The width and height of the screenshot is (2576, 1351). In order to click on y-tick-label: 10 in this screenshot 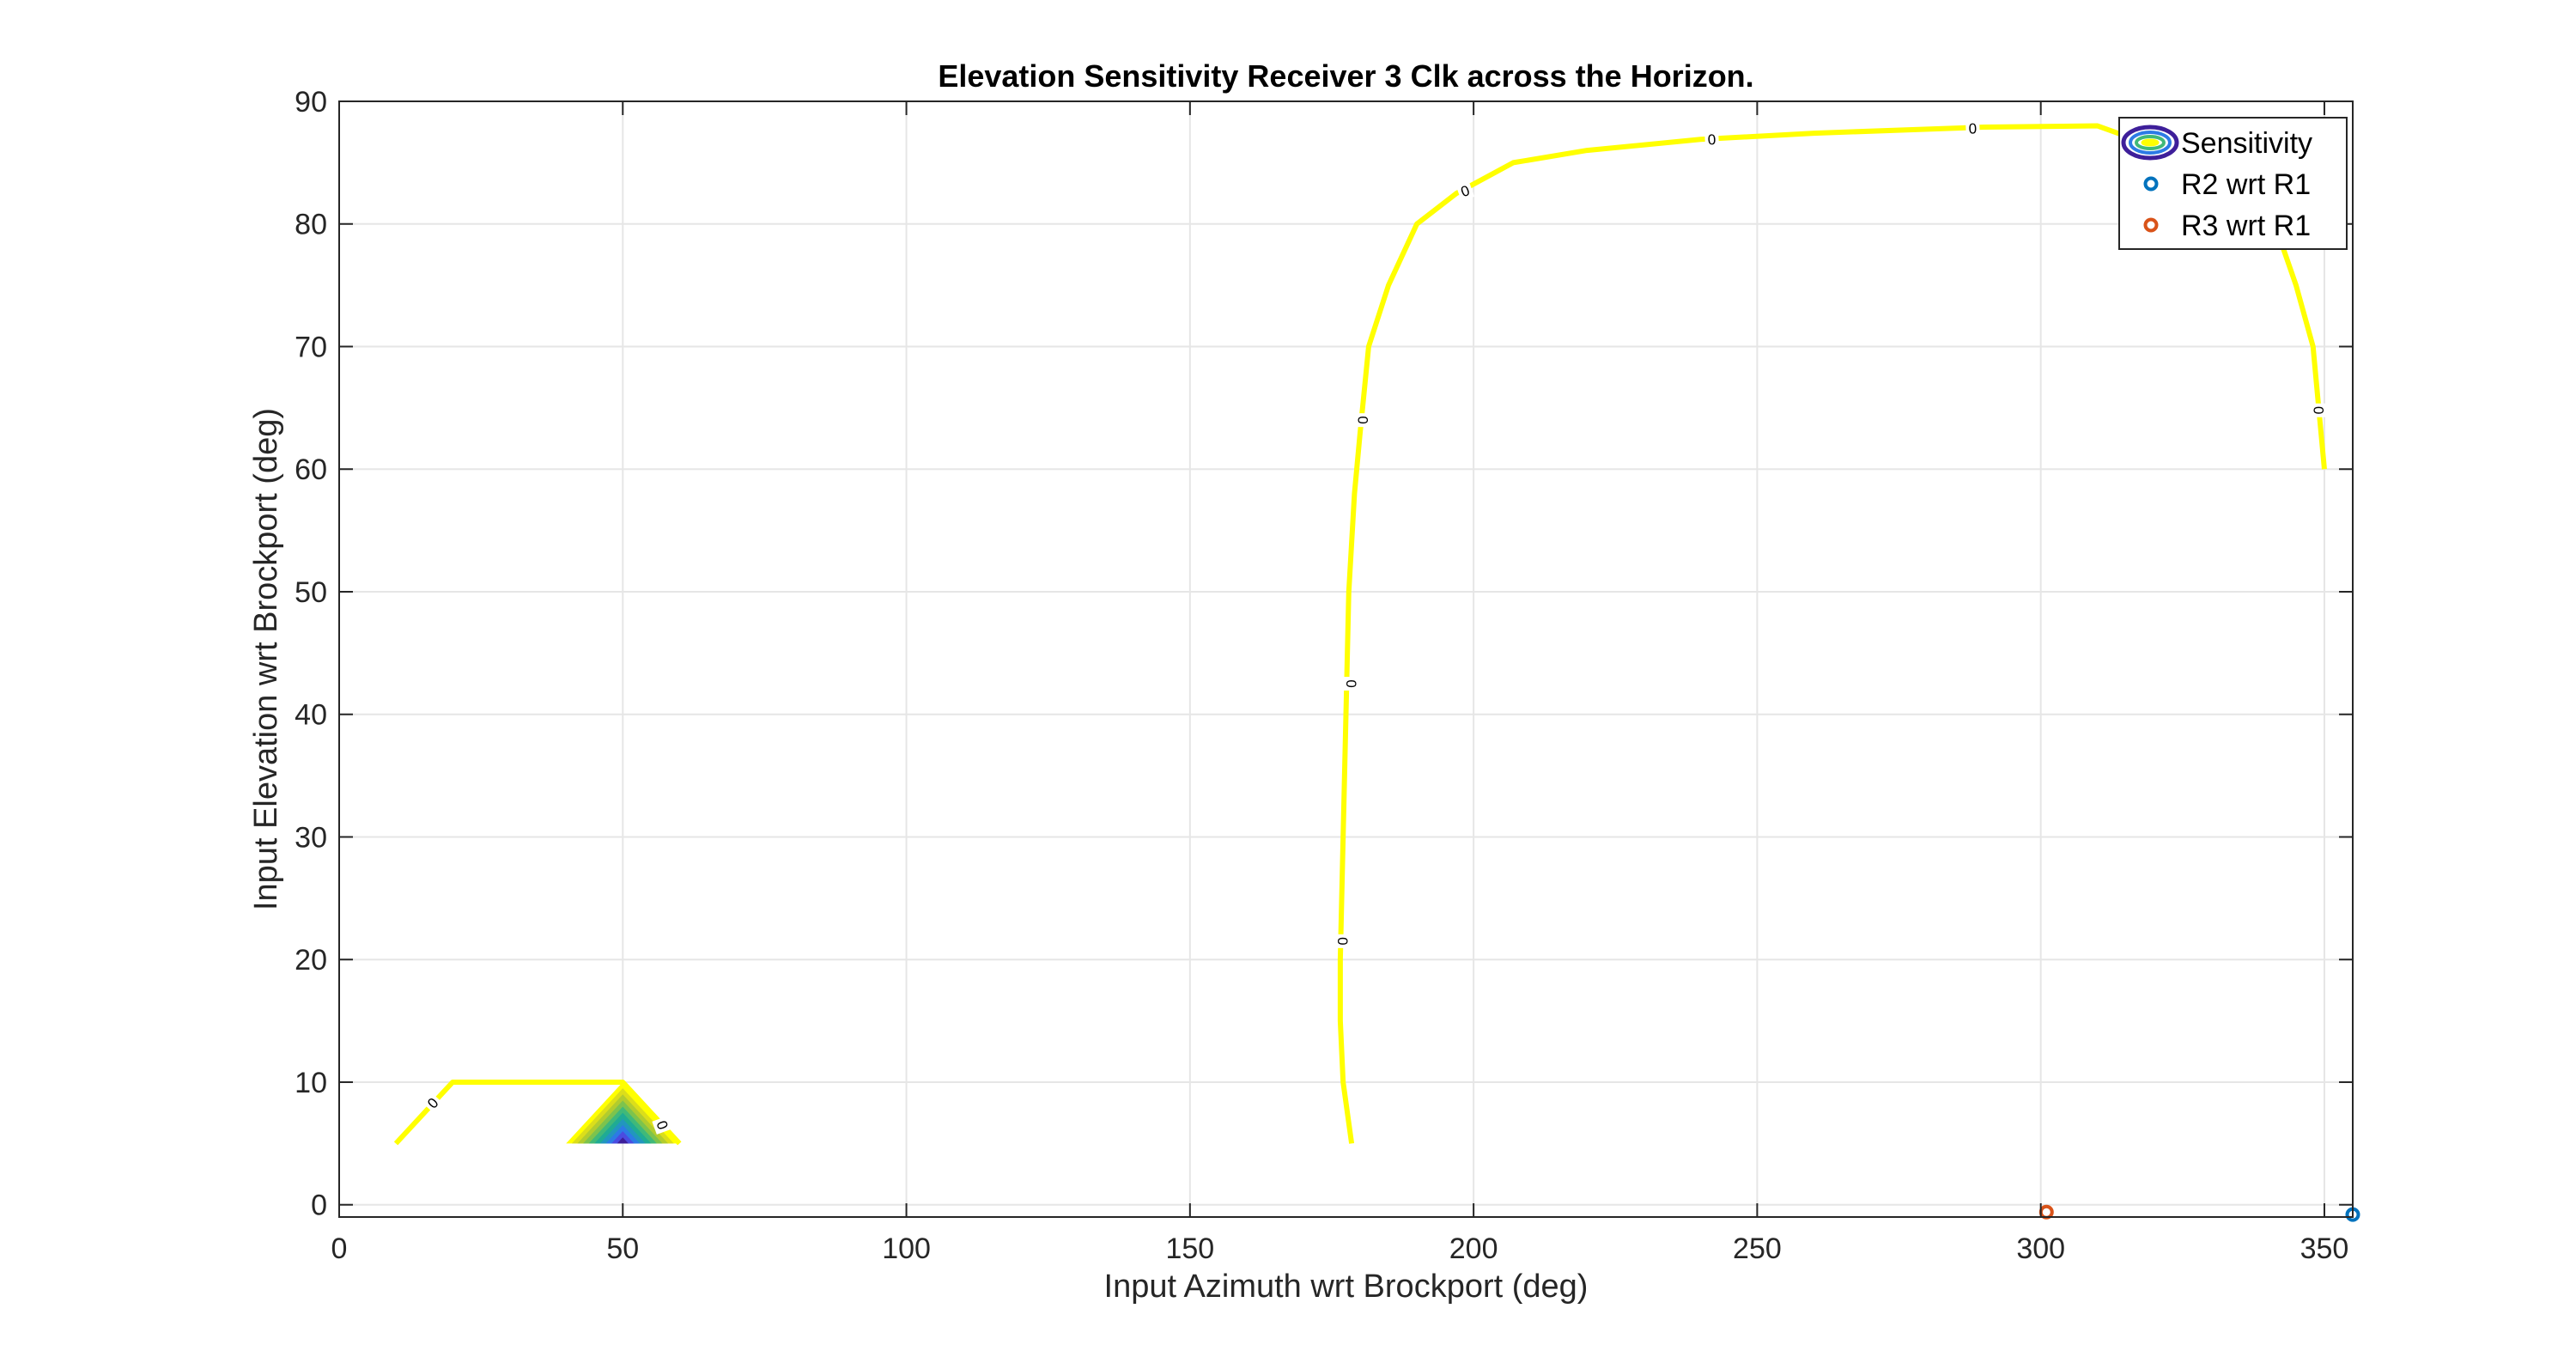, I will do `click(311, 1083)`.